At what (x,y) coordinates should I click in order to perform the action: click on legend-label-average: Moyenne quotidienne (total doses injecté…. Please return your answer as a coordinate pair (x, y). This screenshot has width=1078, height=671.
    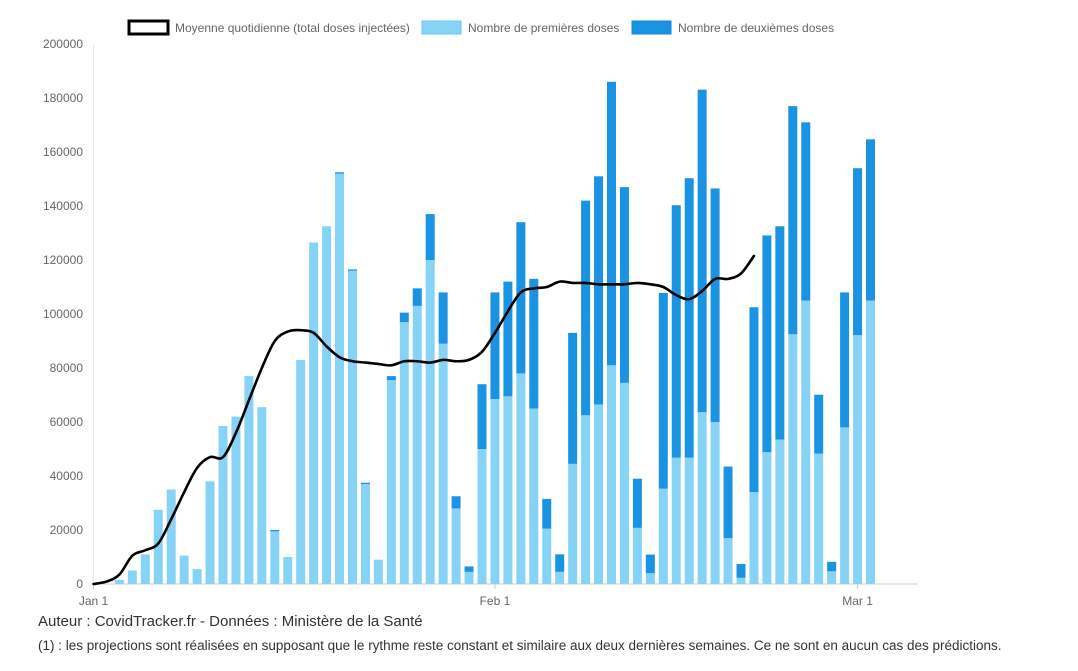
    Looking at the image, I should click on (292, 28).